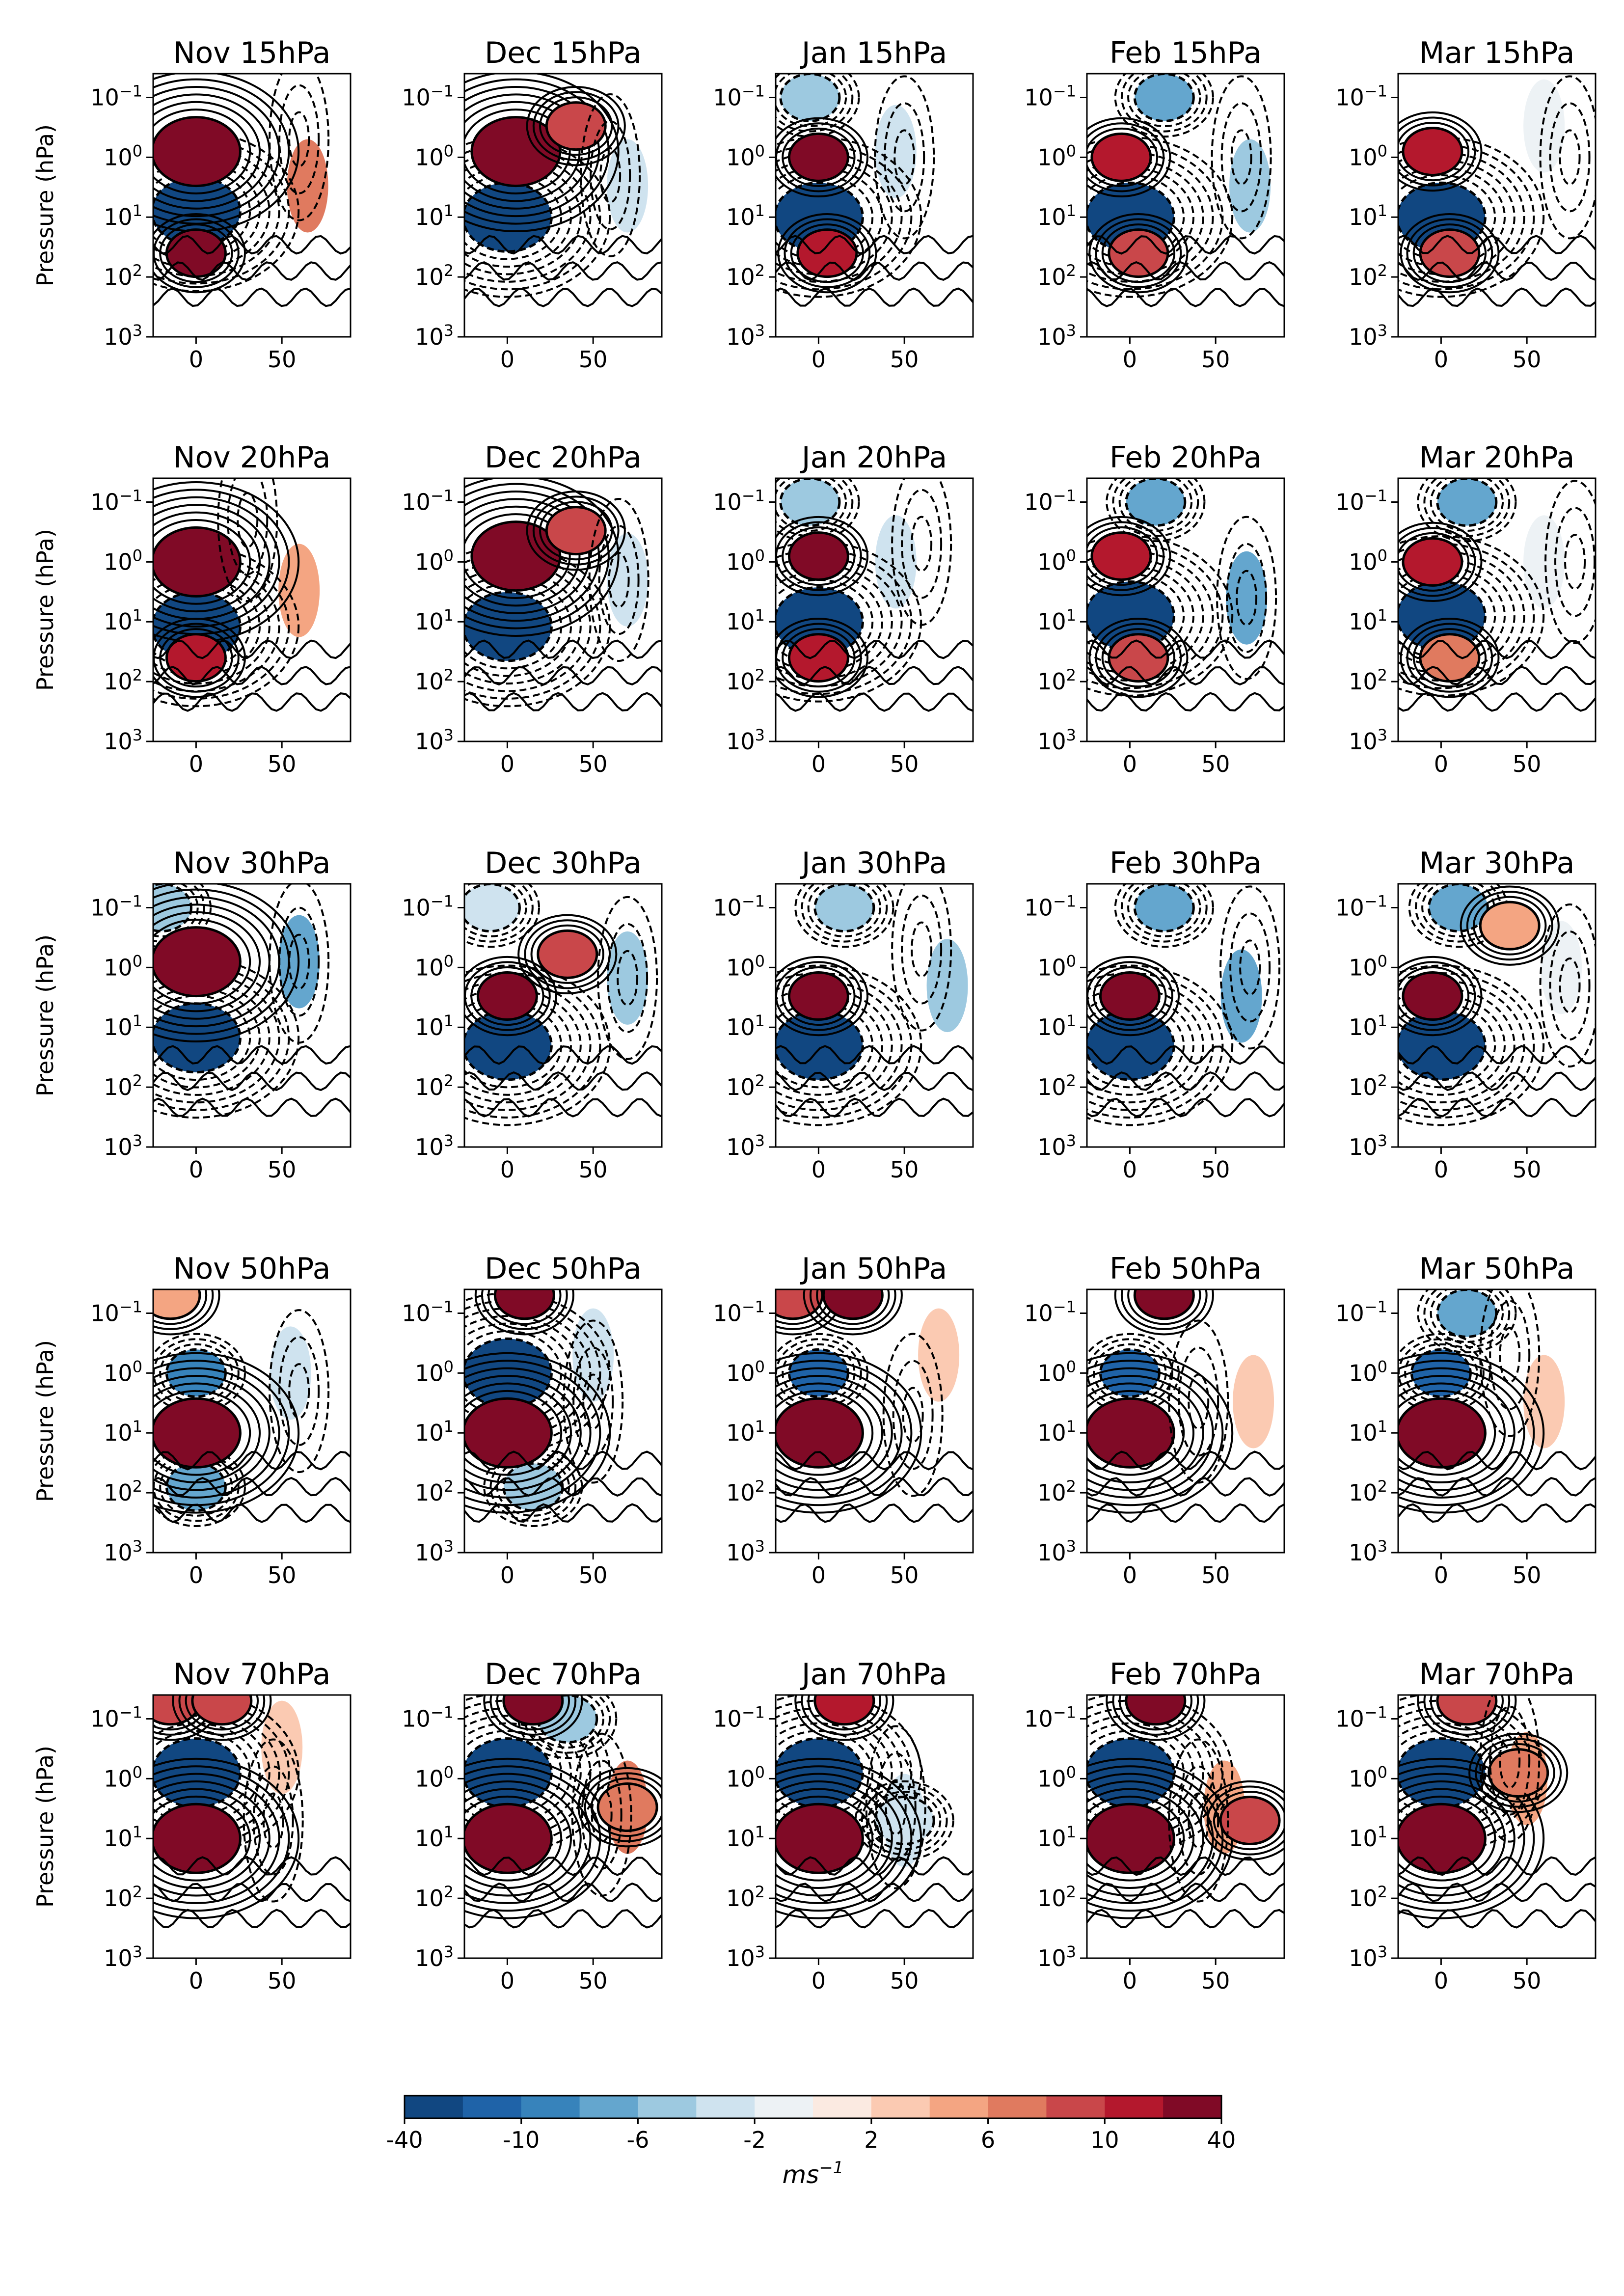 This screenshot has height=2296, width=1624. I want to click on colorbar-segment, so click(1075, 2107).